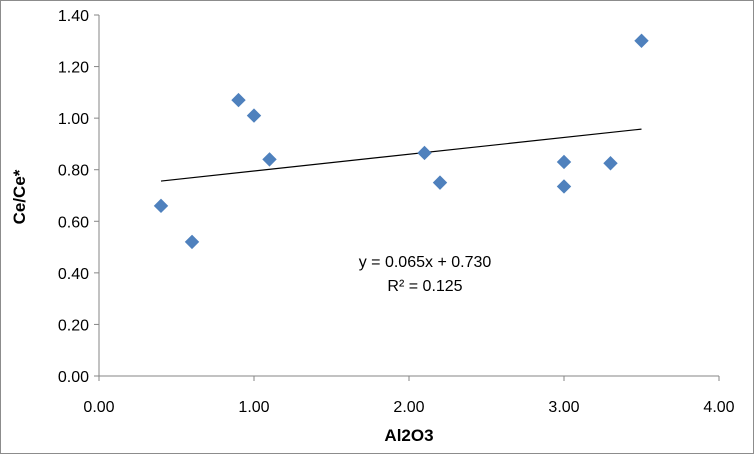  Describe the element at coordinates (718, 407) in the screenshot. I see `x-tick-label: 4.00` at that location.